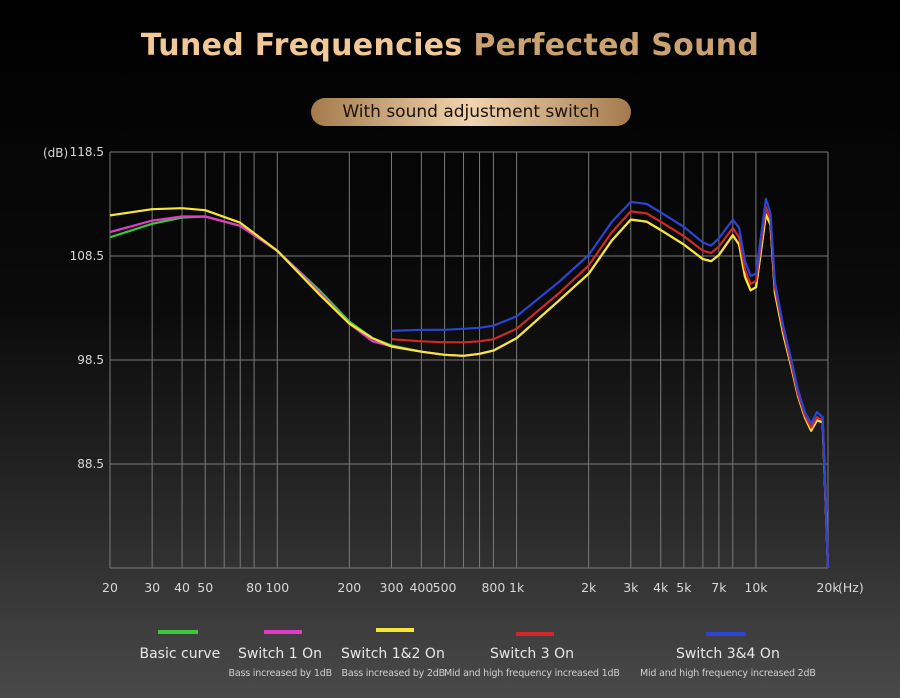 The height and width of the screenshot is (698, 900). Describe the element at coordinates (532, 673) in the screenshot. I see `legend-sublabel: Mid and high frequency increased 1dB` at that location.